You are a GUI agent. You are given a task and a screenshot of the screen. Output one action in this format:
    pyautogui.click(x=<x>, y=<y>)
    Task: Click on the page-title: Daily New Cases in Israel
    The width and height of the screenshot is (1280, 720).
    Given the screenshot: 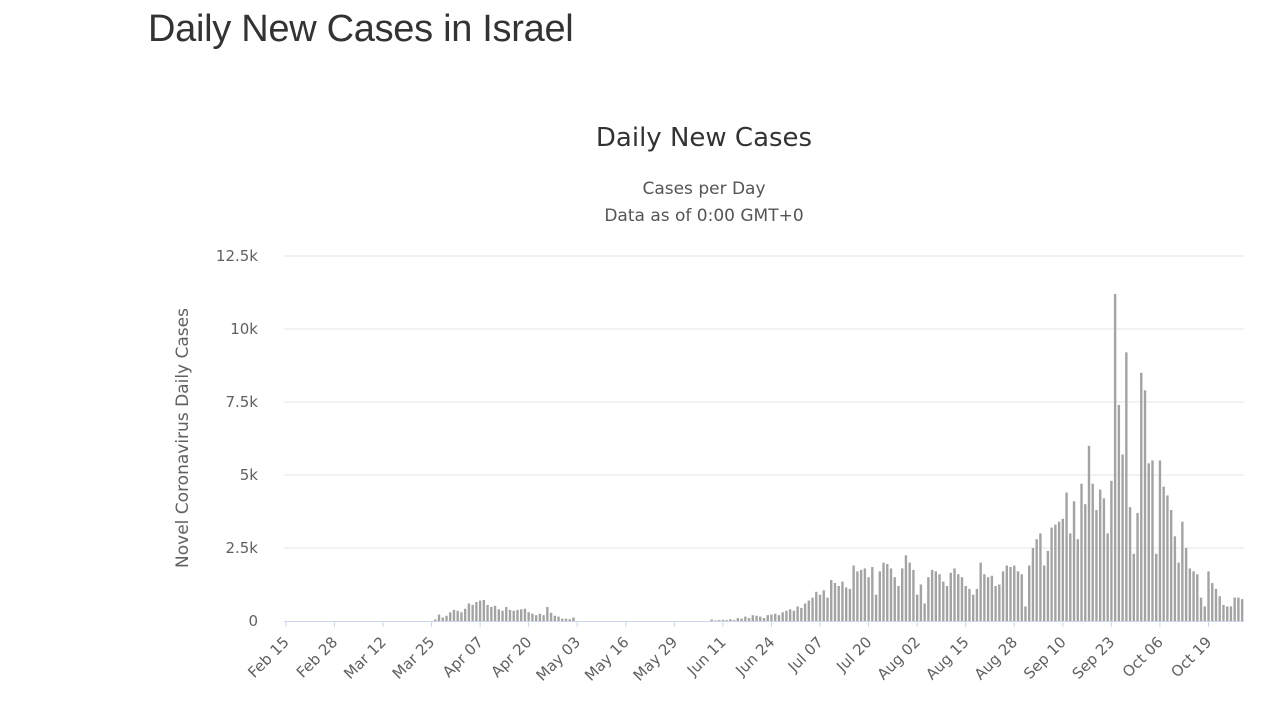 What is the action you would take?
    pyautogui.click(x=361, y=29)
    